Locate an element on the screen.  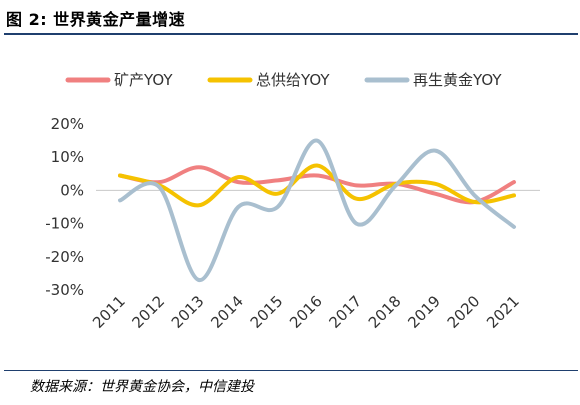
source-note: 数据来源：世界黄金协会，中信建投 is located at coordinates (142, 387).